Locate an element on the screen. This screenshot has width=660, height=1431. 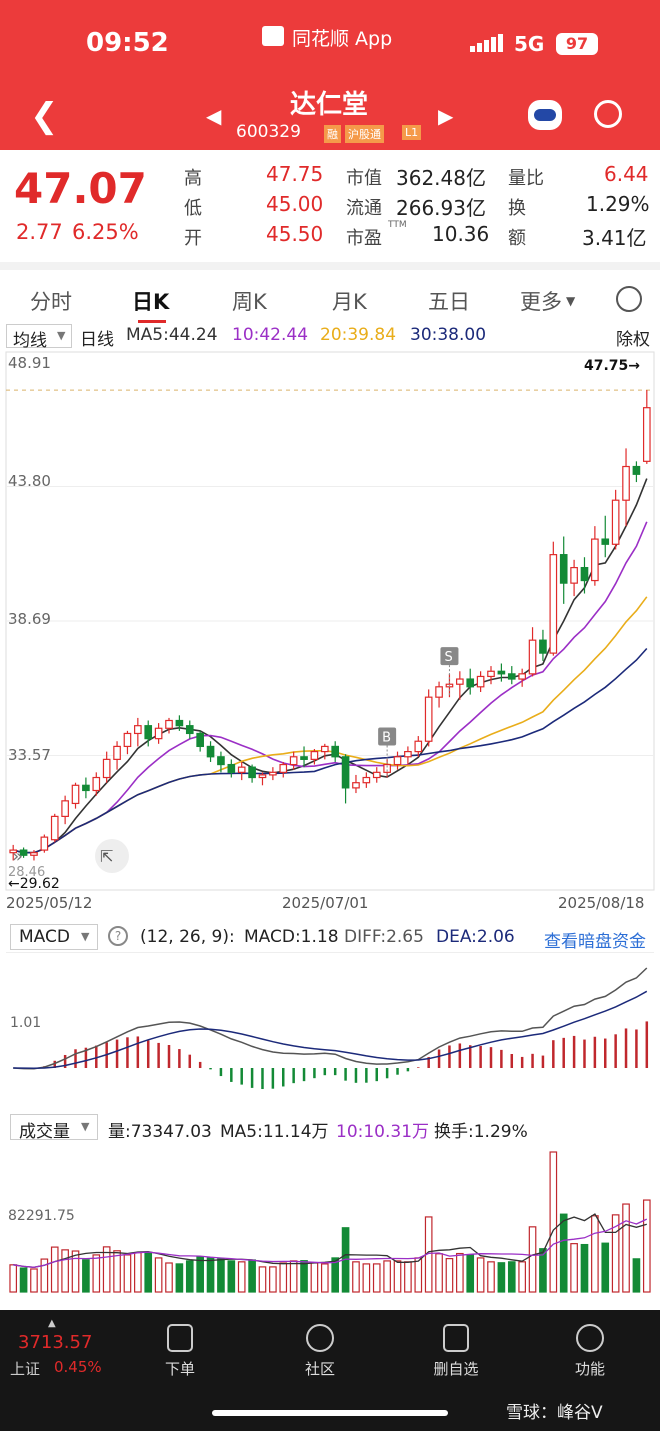
high-label: 高 is located at coordinates (193, 178).